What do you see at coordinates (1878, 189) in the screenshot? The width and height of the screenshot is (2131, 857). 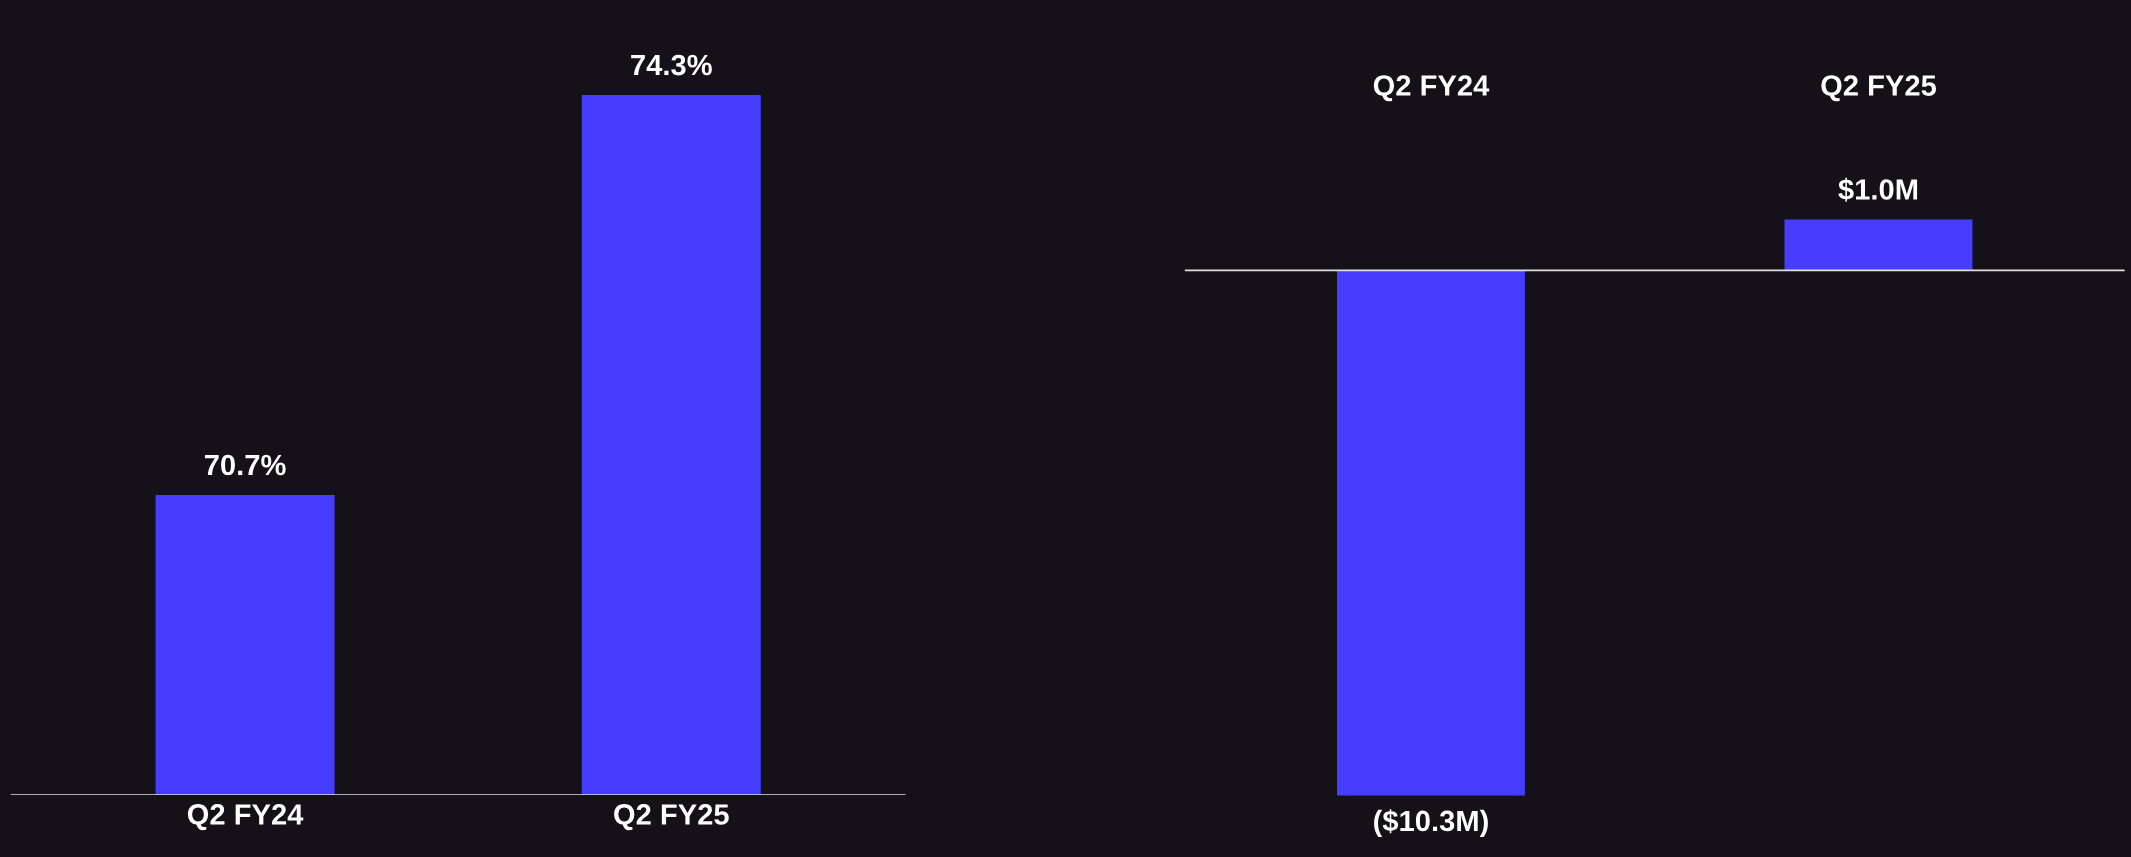 I see `data-label: $1.0M` at bounding box center [1878, 189].